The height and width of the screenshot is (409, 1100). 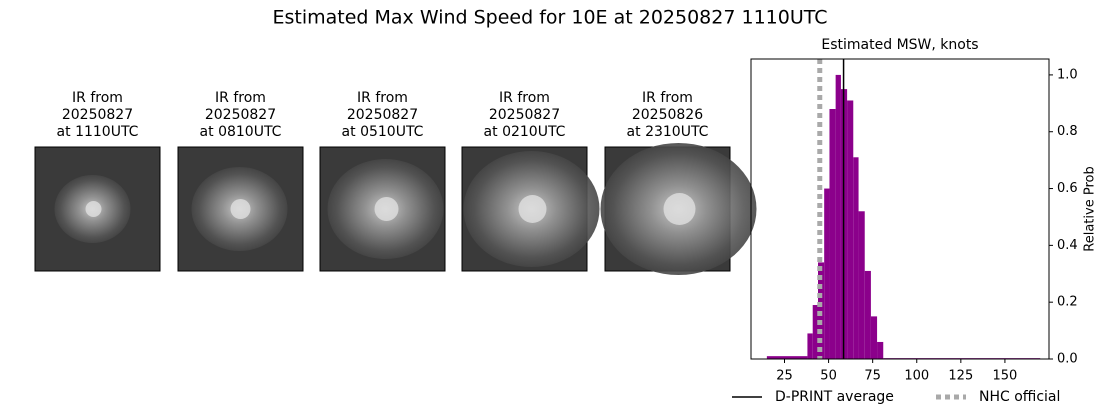 I want to click on legend-label: D-PRINT average, so click(x=834, y=397).